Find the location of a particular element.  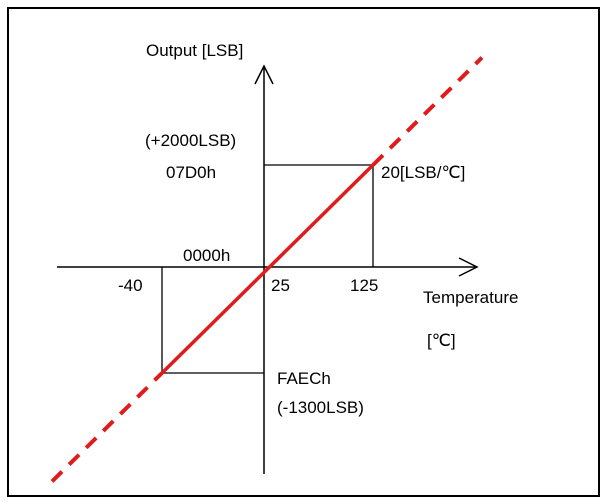

upper-lsb-label: (+2000LSB) is located at coordinates (190, 140).